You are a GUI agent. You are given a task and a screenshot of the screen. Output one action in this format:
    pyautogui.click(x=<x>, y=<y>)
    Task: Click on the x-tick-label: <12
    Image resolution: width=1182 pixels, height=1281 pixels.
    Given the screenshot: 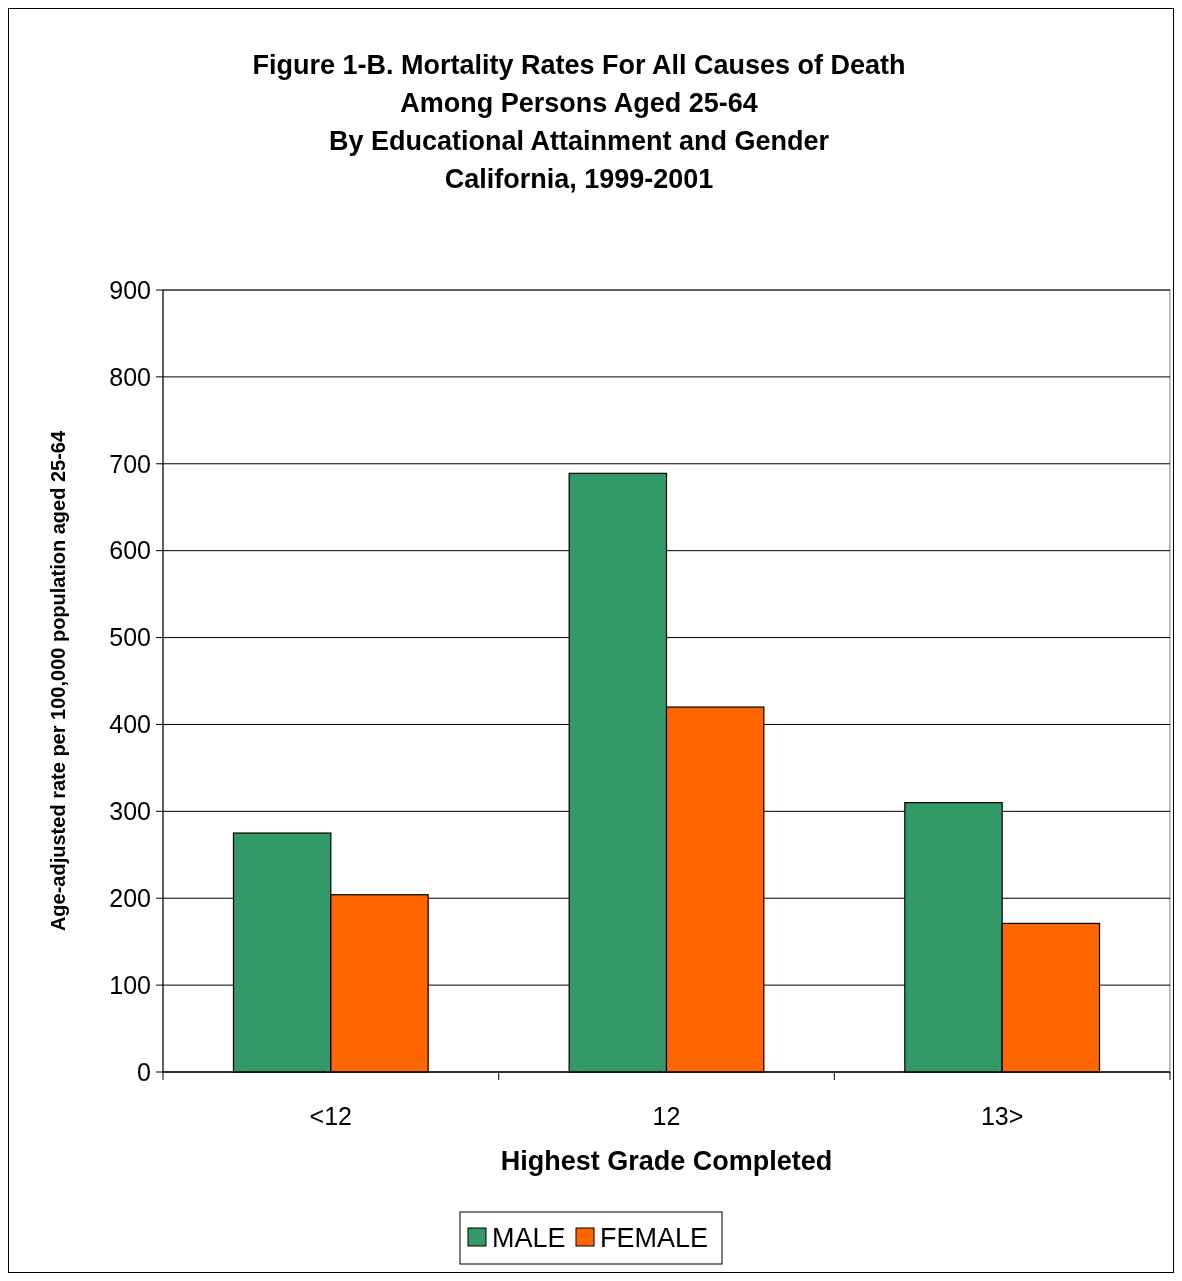 What is the action you would take?
    pyautogui.click(x=331, y=1116)
    